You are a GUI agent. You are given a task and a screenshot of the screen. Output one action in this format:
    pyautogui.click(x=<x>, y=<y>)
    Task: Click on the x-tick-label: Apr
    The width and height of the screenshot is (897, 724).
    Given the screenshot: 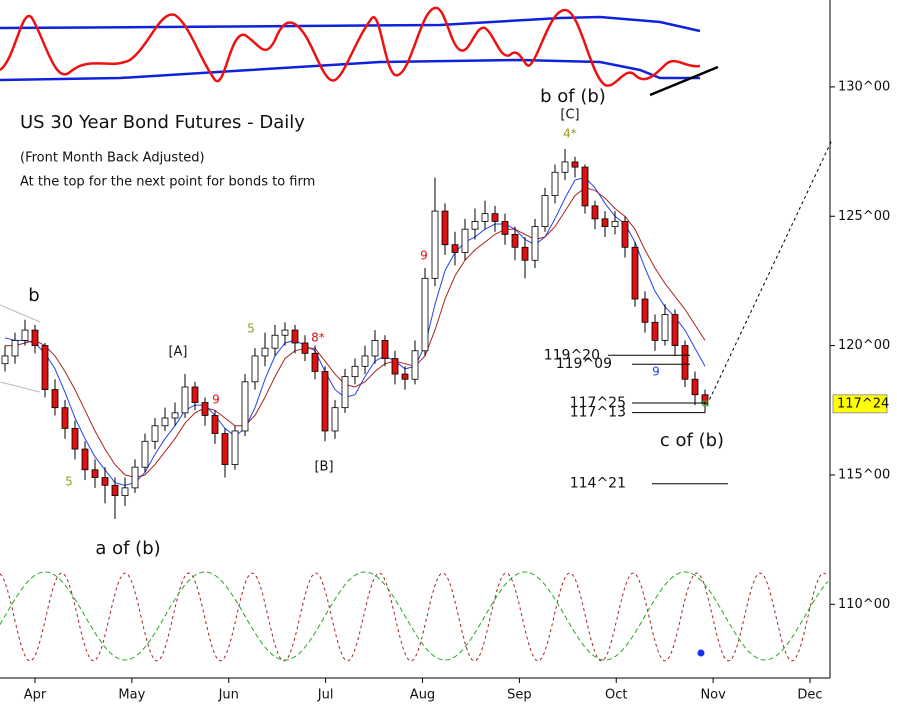 What is the action you would take?
    pyautogui.click(x=35, y=695)
    